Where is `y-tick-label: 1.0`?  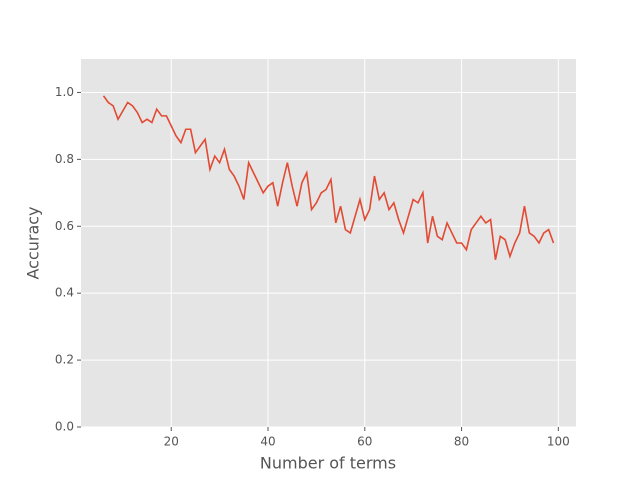 y-tick-label: 1.0 is located at coordinates (64, 92).